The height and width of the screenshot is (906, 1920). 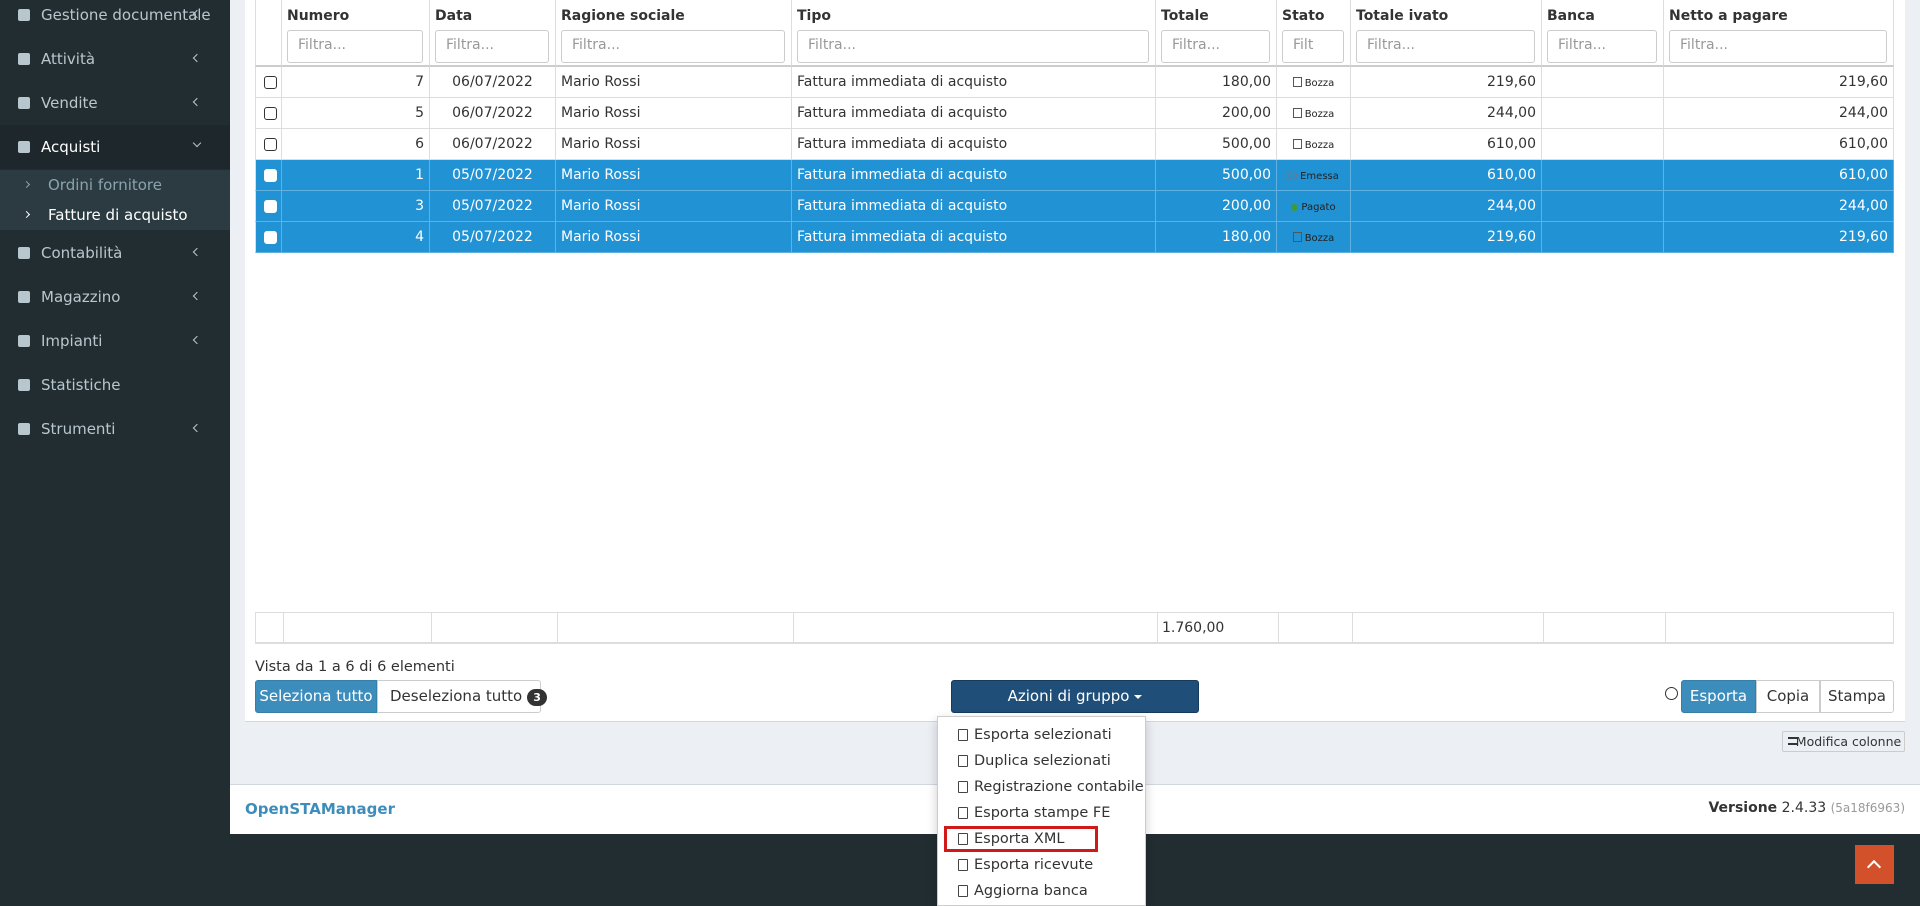 I want to click on deselect-all-button: Deseleziona tutto 3, so click(x=462, y=696).